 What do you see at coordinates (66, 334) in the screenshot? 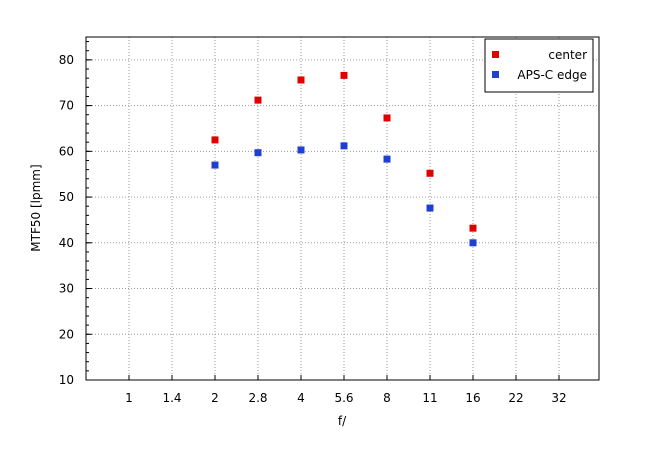
I see `y-tick-label: 20` at bounding box center [66, 334].